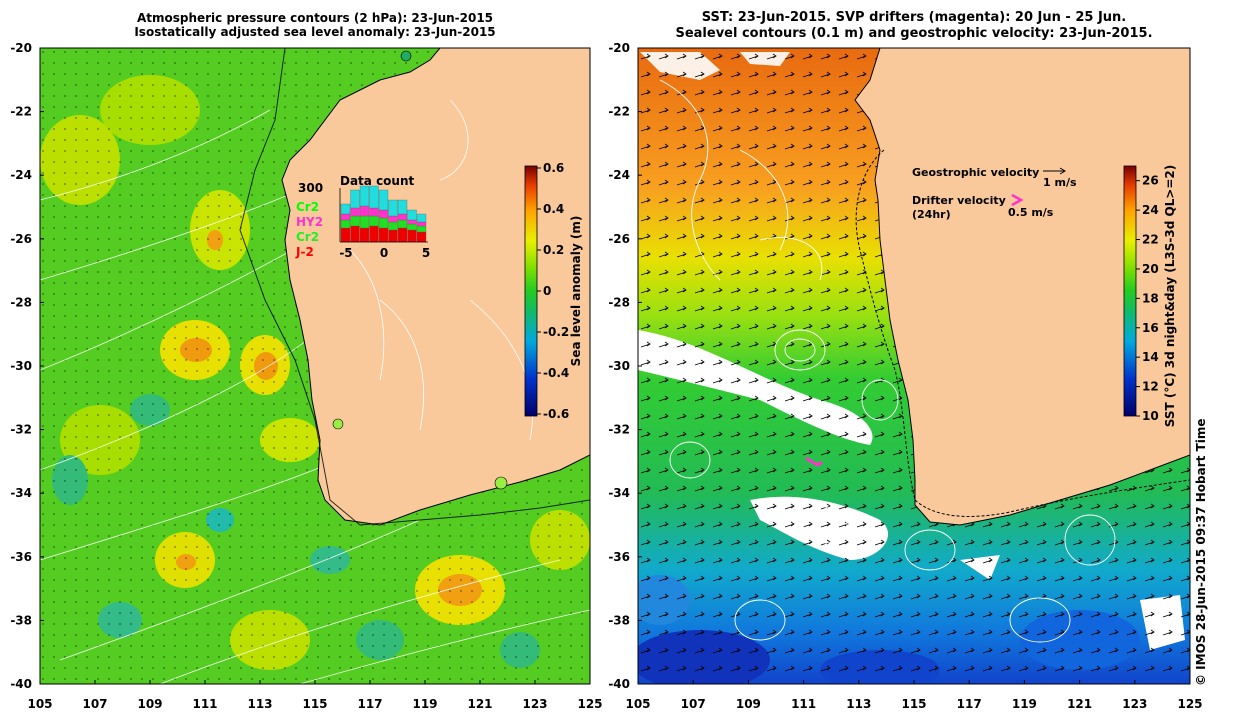 Image resolution: width=1250 pixels, height=720 pixels. What do you see at coordinates (1150, 269) in the screenshot?
I see `colorbar-tick-label: 20` at bounding box center [1150, 269].